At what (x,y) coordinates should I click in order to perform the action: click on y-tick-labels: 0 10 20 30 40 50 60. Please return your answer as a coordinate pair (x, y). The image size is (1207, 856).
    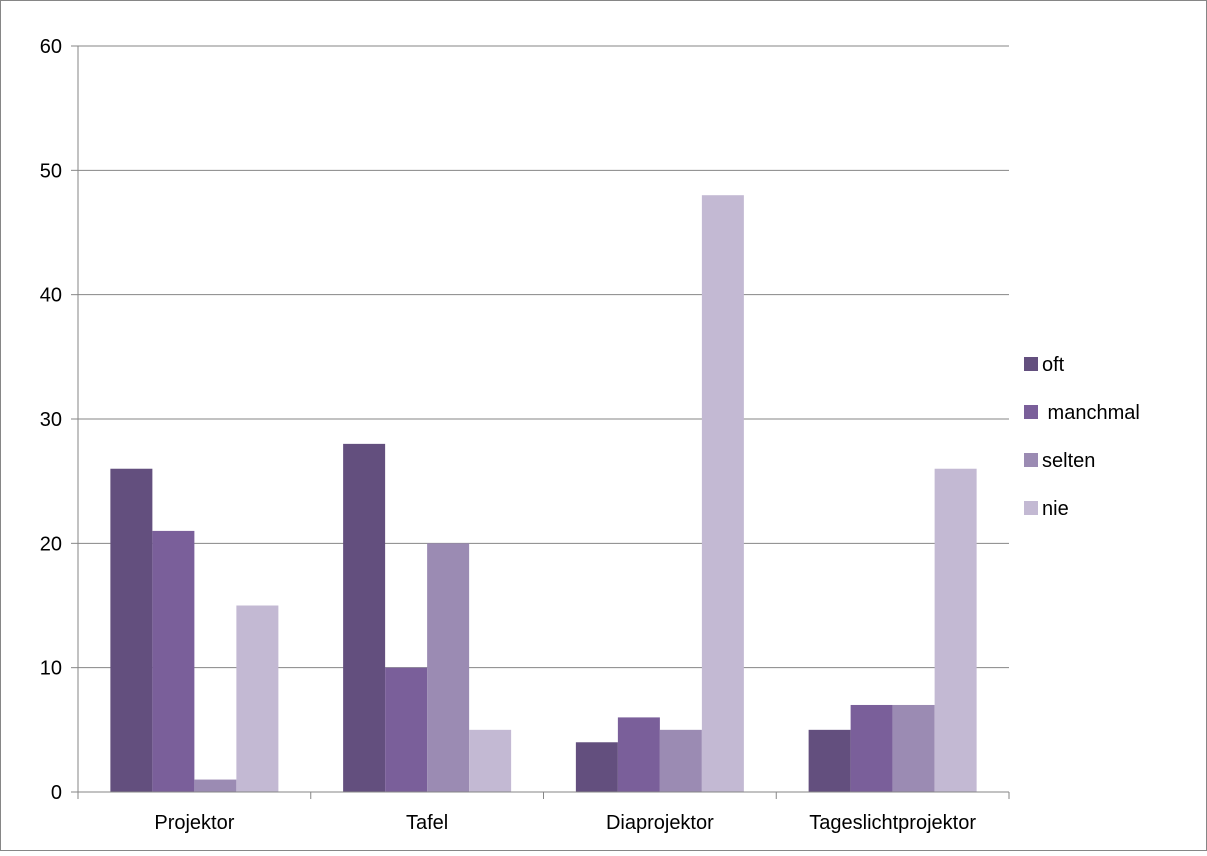
    Looking at the image, I should click on (51, 420).